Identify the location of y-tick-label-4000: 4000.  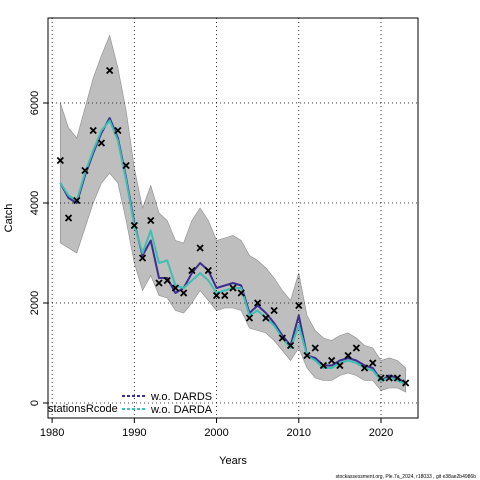
(35, 203).